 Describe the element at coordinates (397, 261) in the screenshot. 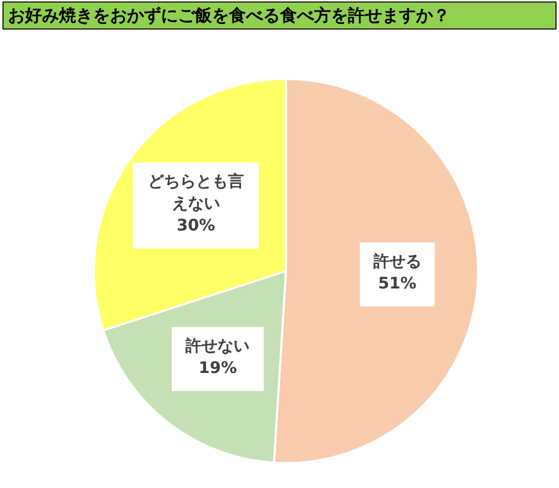

I see `slice-label: 許せる` at that location.